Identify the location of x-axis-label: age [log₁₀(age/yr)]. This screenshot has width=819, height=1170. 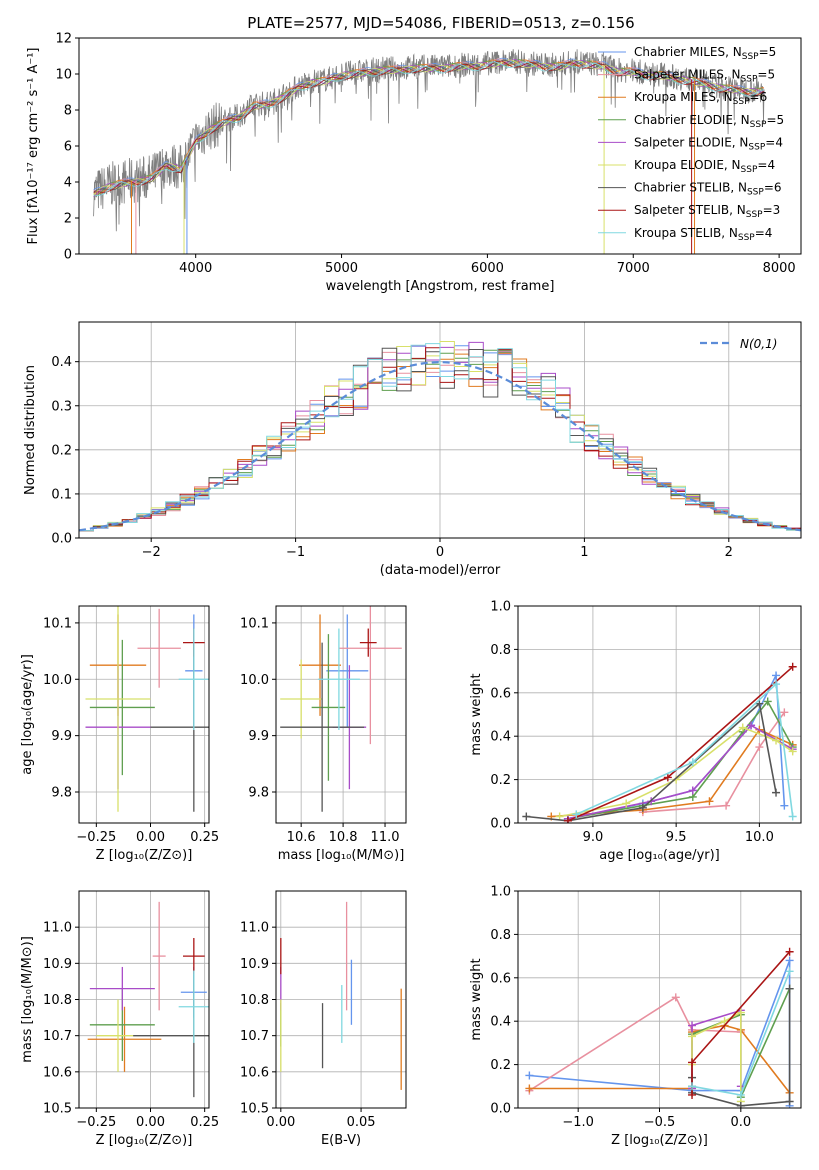
(659, 855).